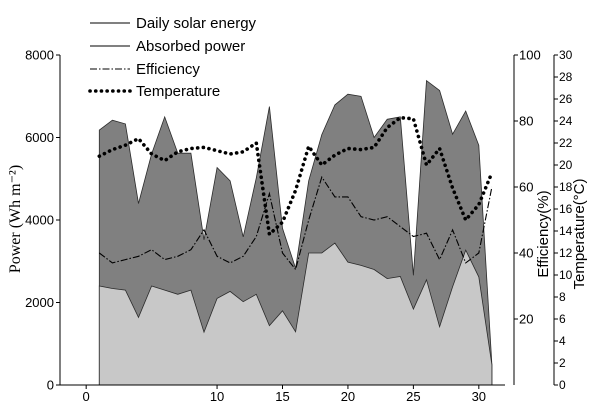 The height and width of the screenshot is (403, 598). What do you see at coordinates (39, 302) in the screenshot?
I see `power-tick-label: 2000` at bounding box center [39, 302].